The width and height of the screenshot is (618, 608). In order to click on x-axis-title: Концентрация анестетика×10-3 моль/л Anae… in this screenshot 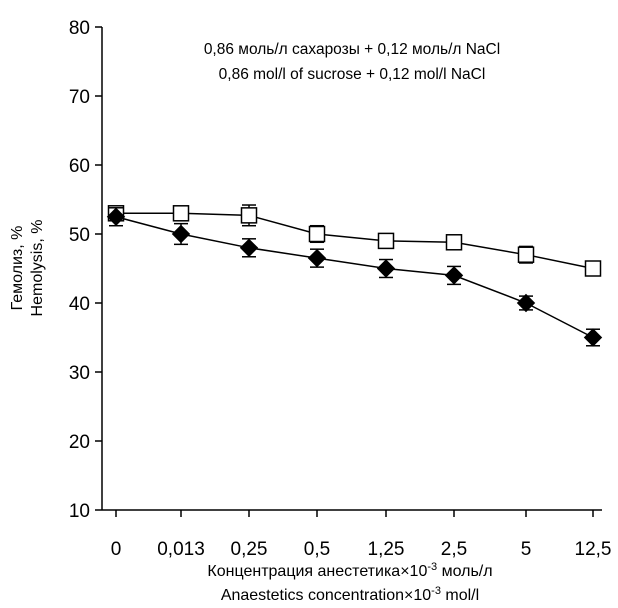, I will do `click(349, 582)`.